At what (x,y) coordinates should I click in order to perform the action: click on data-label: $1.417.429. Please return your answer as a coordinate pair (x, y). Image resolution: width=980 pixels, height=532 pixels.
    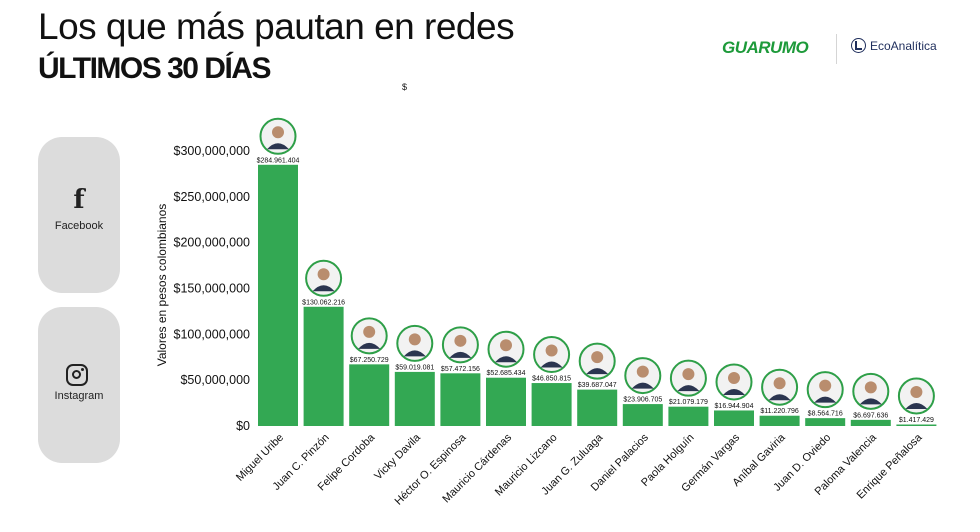
    Looking at the image, I should click on (916, 420).